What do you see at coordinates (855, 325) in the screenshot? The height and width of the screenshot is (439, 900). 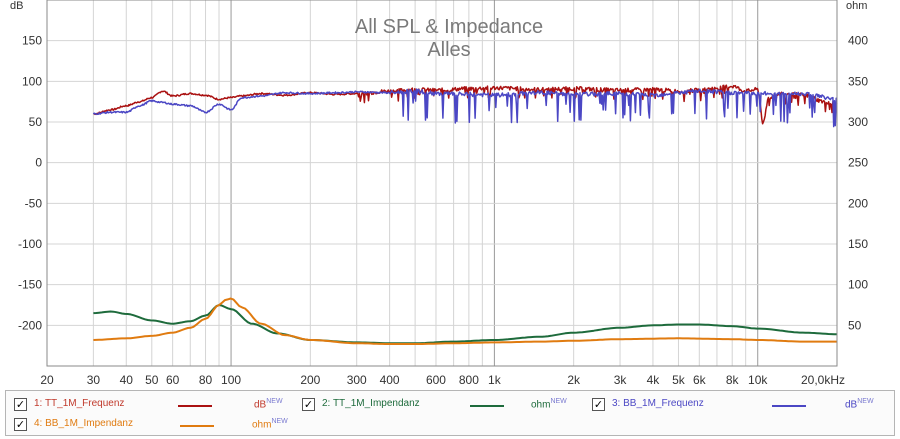 I see `right-tick-label: 50` at bounding box center [855, 325].